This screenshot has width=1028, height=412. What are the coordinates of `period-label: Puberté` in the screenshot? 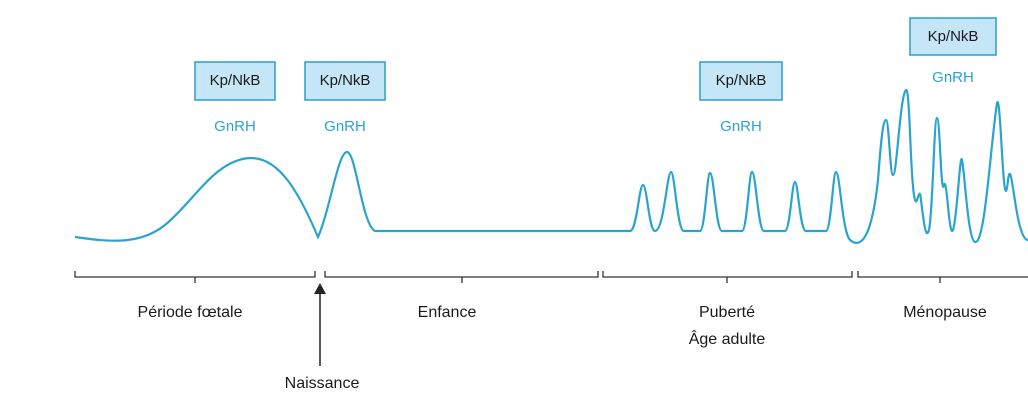 It's located at (727, 312).